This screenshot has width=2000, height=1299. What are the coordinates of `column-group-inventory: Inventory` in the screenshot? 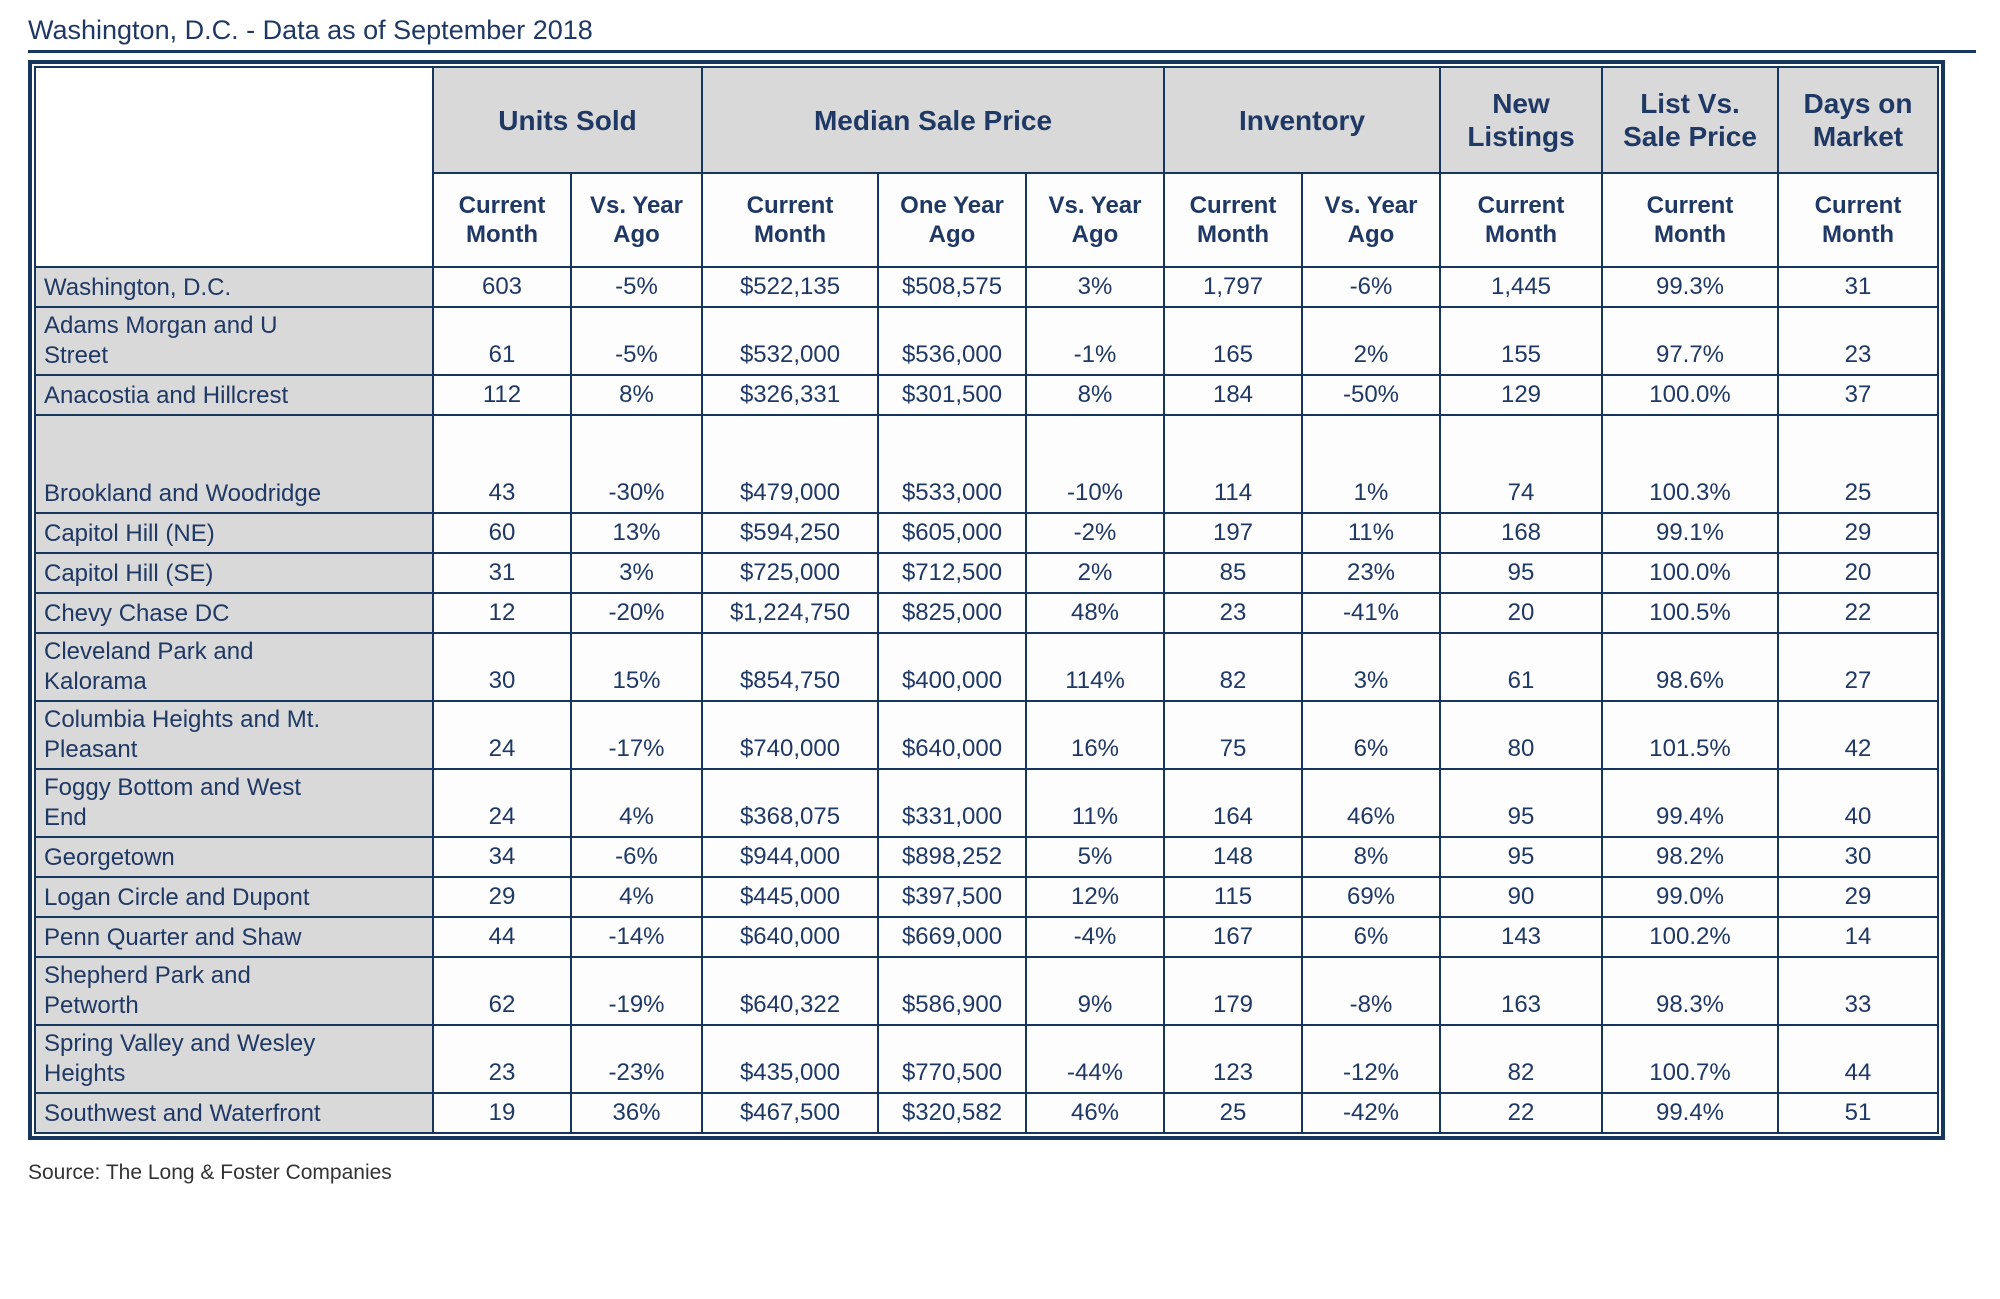 It's located at (1302, 120).